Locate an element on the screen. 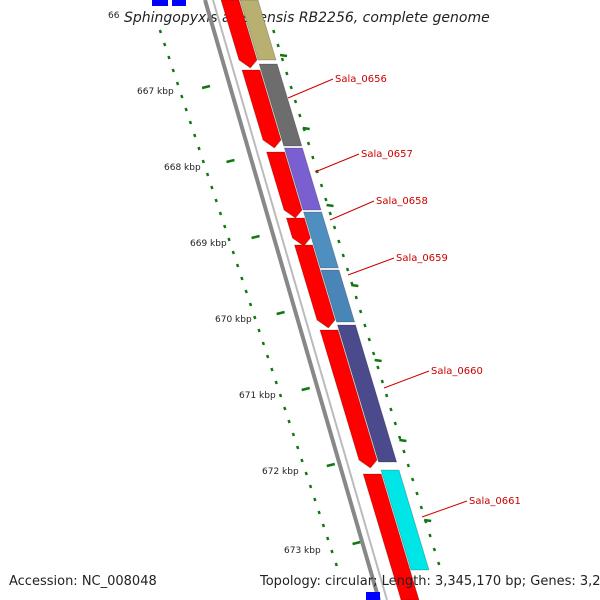 The width and height of the screenshot is (600, 600). title-fragment: 66 is located at coordinates (114, 16).